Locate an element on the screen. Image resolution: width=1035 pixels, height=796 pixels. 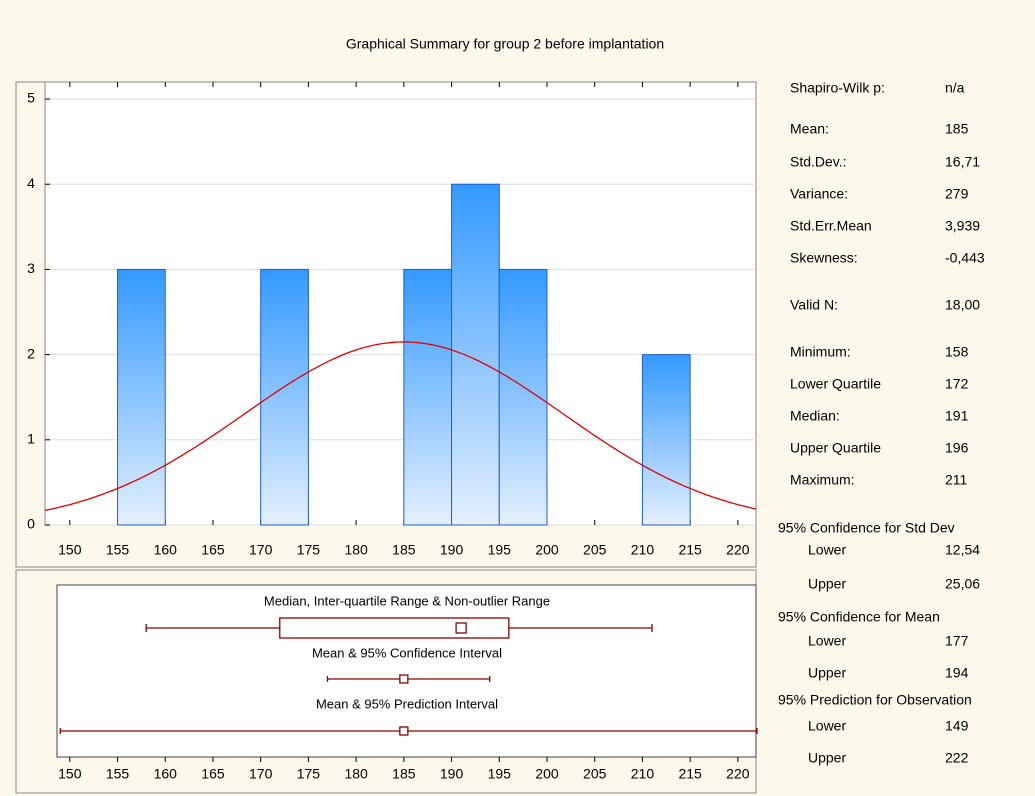
stat-label: Variance: is located at coordinates (819, 194).